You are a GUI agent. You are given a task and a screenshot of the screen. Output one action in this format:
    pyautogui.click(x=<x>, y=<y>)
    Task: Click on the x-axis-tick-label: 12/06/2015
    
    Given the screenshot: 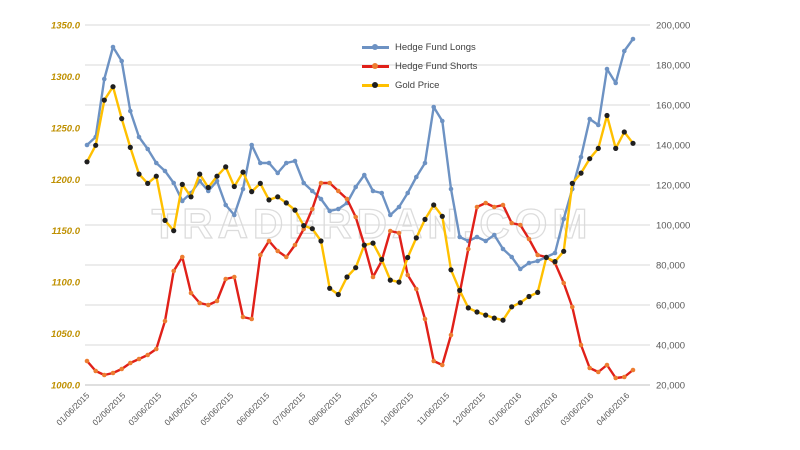 What is the action you would take?
    pyautogui.click(x=468, y=408)
    